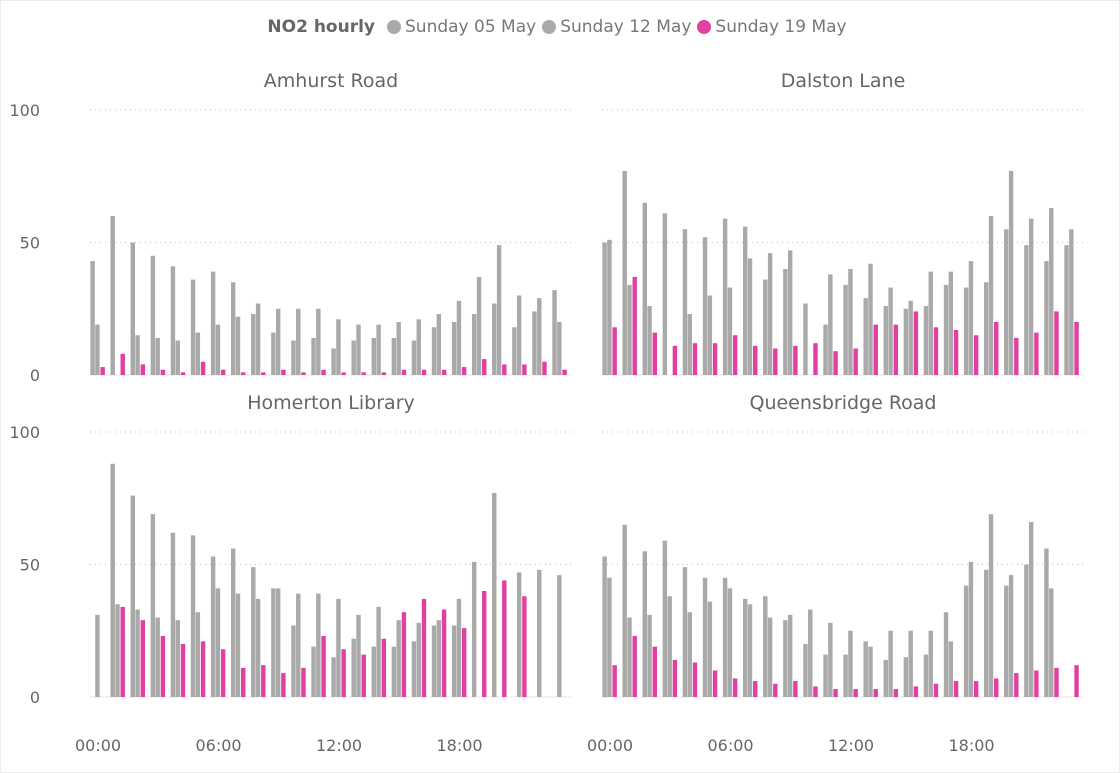 Image resolution: width=1120 pixels, height=773 pixels. Describe the element at coordinates (218, 745) in the screenshot. I see `x-tick-label: 06:00` at that location.